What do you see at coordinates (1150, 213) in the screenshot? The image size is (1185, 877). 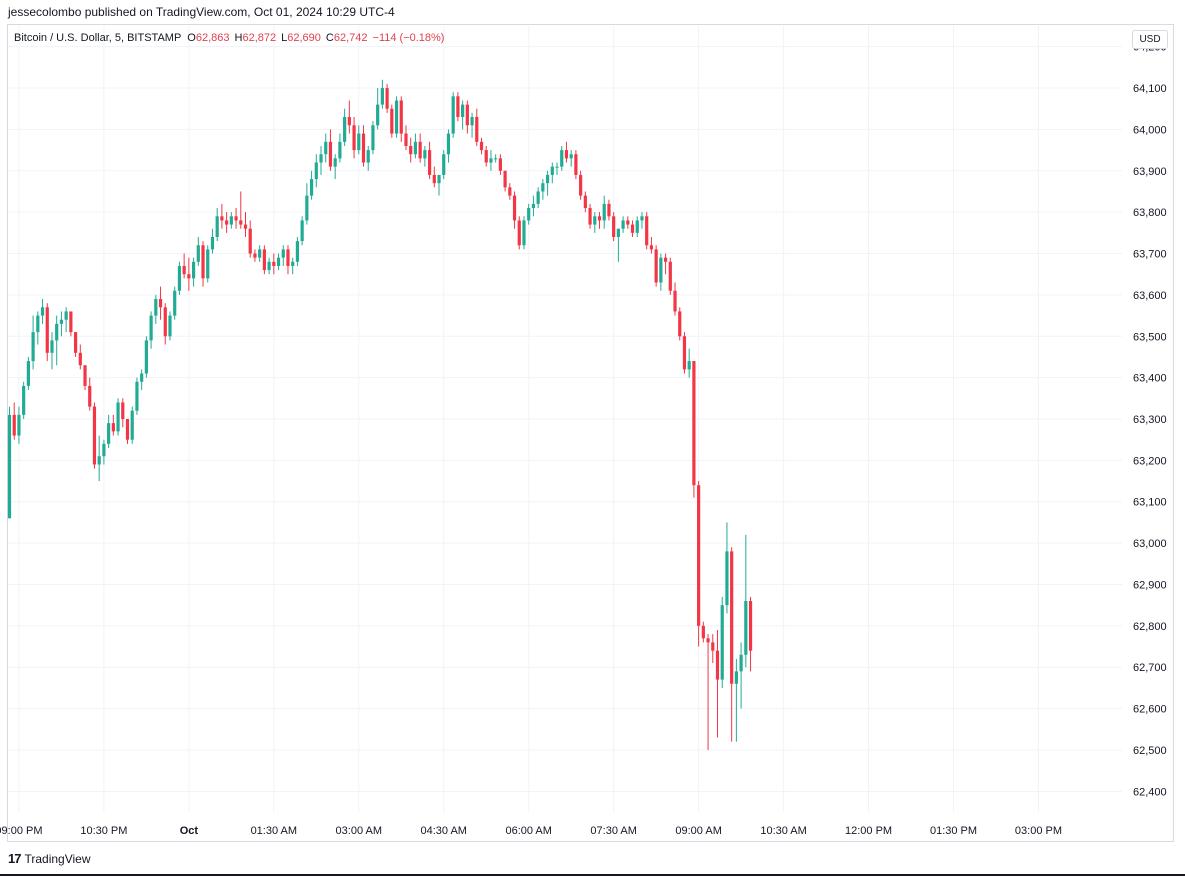 I see `price-tick-label: 63,800` at bounding box center [1150, 213].